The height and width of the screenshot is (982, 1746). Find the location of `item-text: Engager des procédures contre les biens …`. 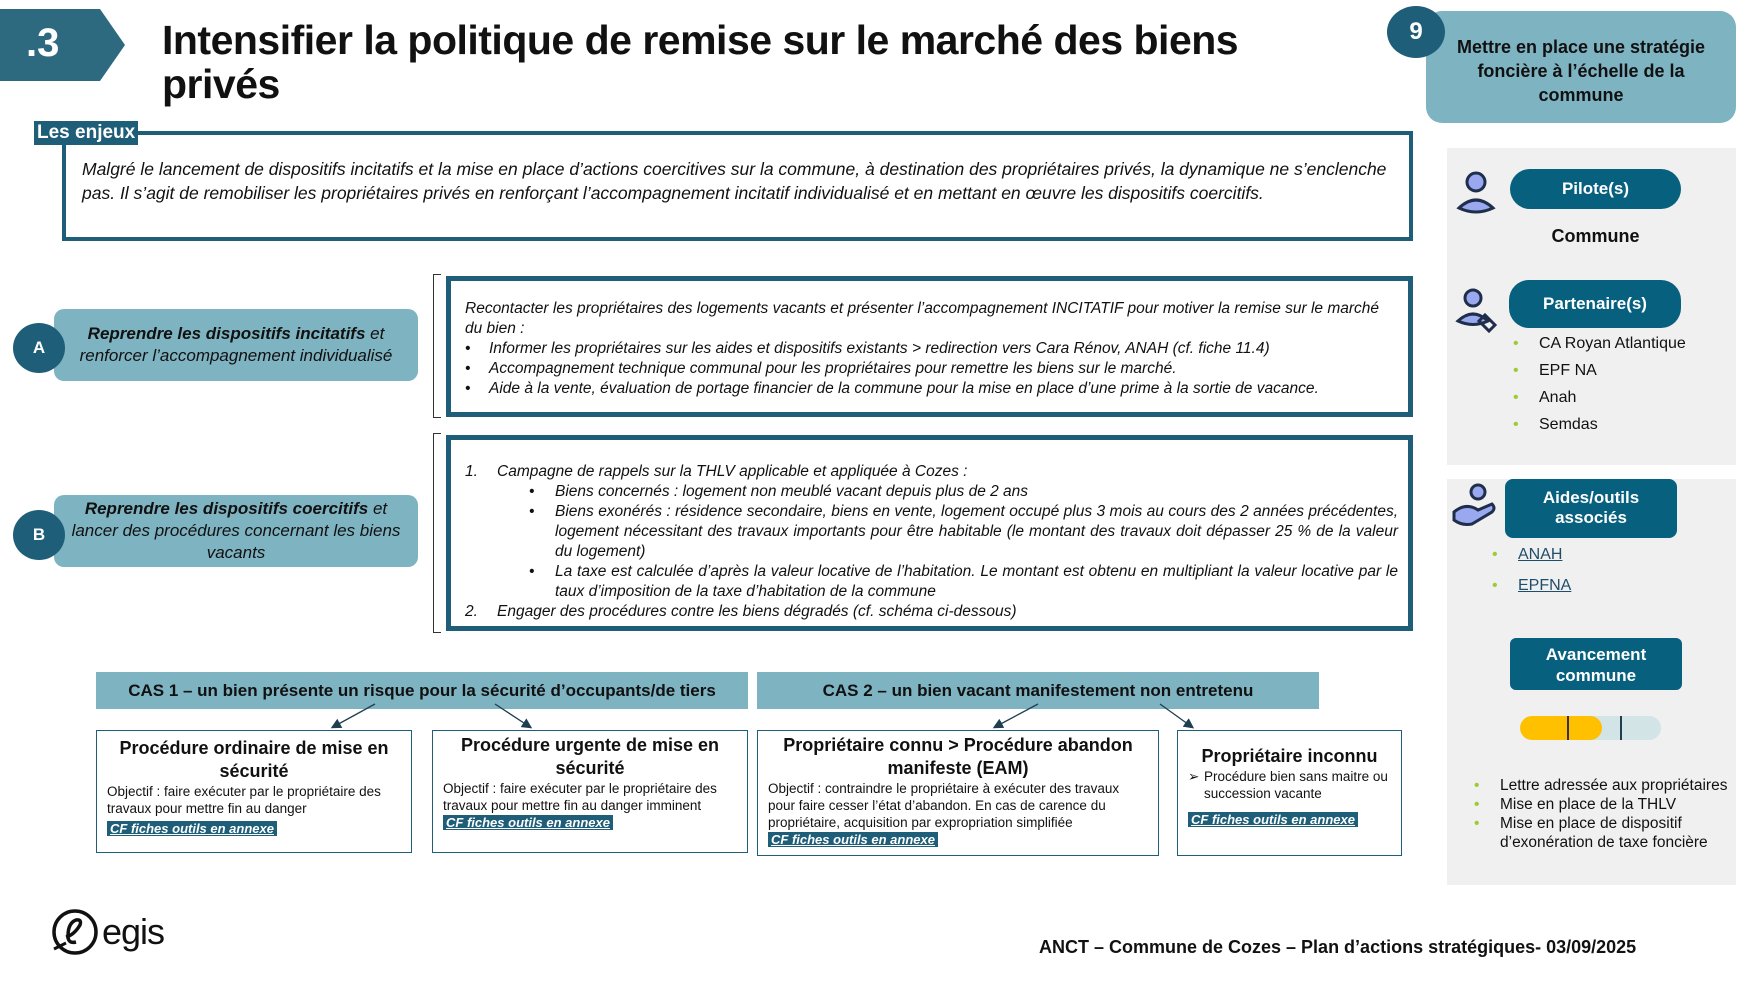

item-text: Engager des procédures contre les biens … is located at coordinates (757, 611).